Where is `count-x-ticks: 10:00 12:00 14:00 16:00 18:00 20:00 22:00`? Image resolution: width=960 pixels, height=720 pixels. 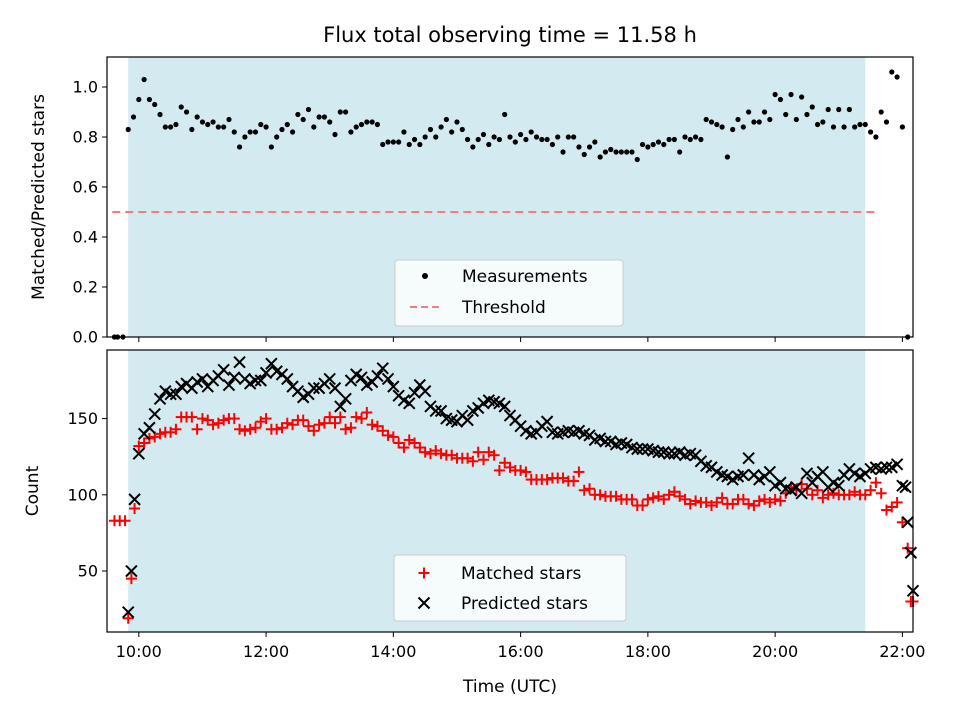 count-x-ticks: 10:00 12:00 14:00 16:00 18:00 20:00 22:00 is located at coordinates (520, 646).